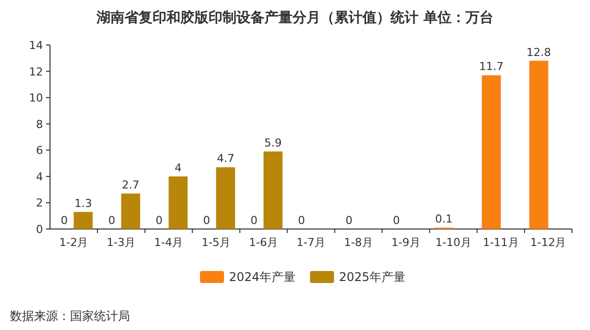 Image resolution: width=590 pixels, height=330 pixels. Describe the element at coordinates (225, 159) in the screenshot. I see `data-label: 4.7` at that location.